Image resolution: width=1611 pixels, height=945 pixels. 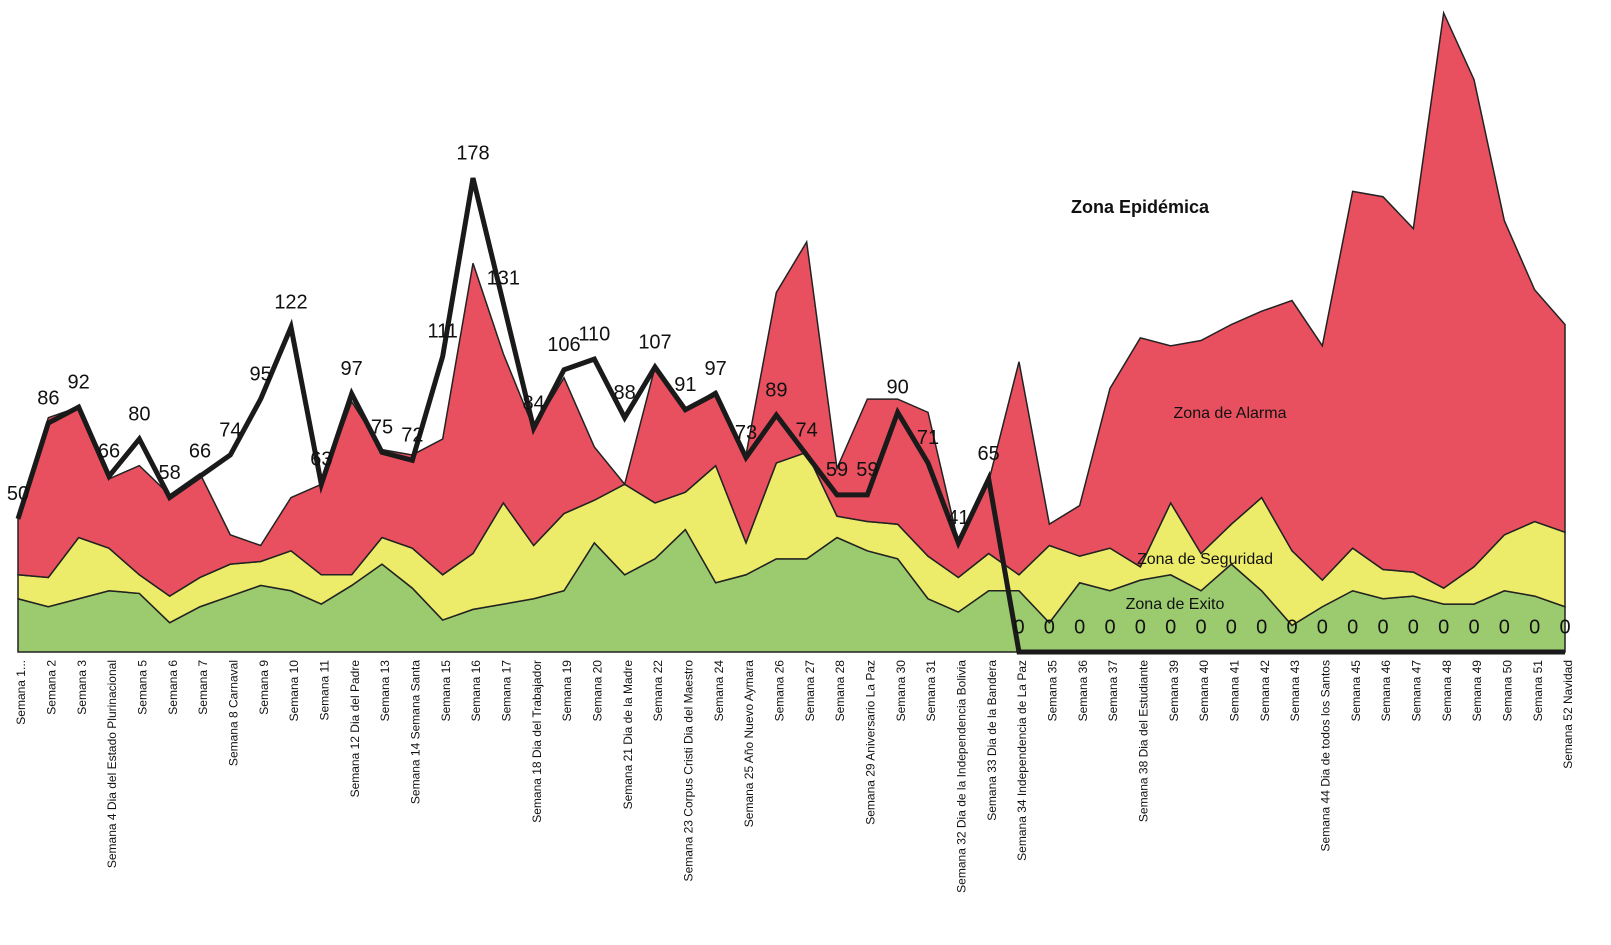 I want to click on value-label: 71, so click(x=928, y=438).